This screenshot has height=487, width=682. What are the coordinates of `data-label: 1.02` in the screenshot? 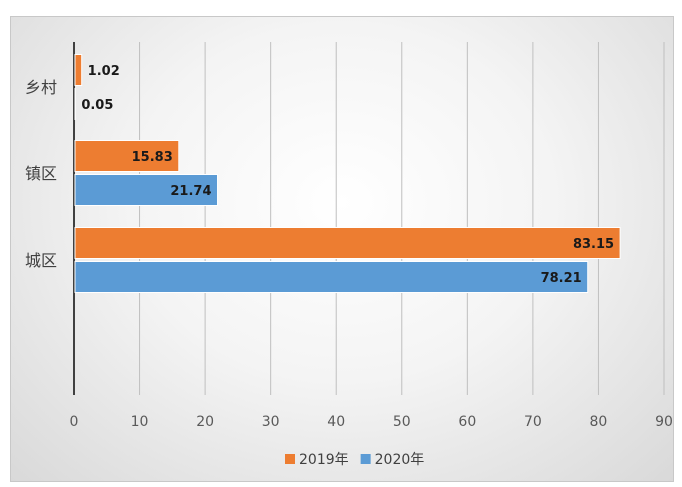 It's located at (104, 71).